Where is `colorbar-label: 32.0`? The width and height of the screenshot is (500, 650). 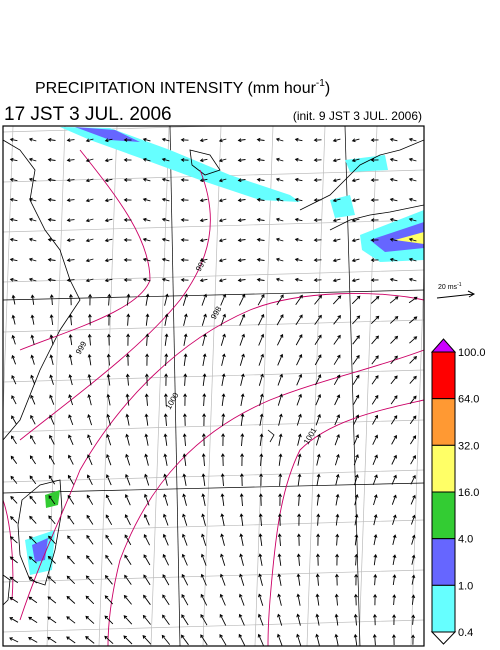 colorbar-label: 32.0 is located at coordinates (468, 446).